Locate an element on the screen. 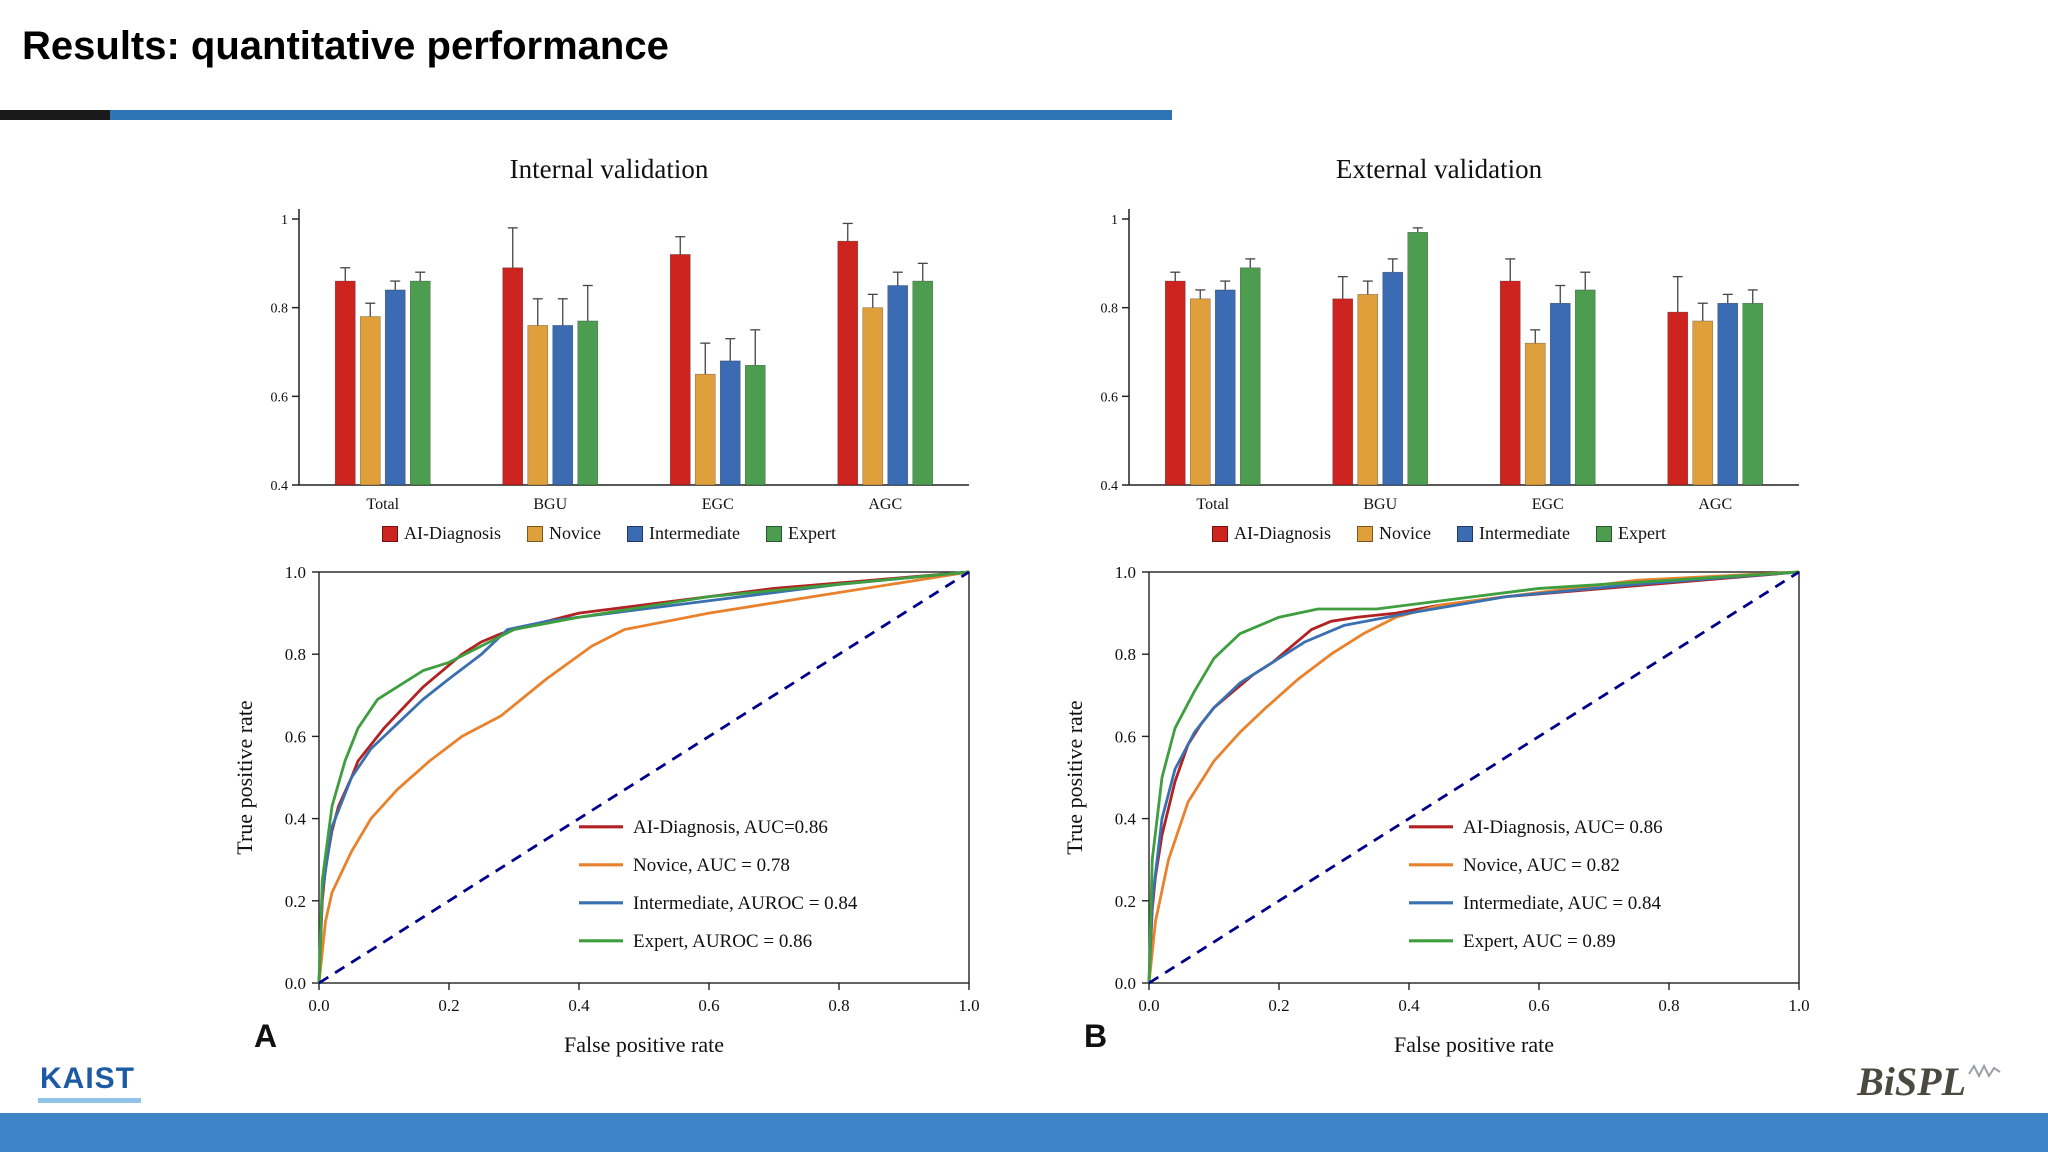  waveform-icon is located at coordinates (1984, 1071).